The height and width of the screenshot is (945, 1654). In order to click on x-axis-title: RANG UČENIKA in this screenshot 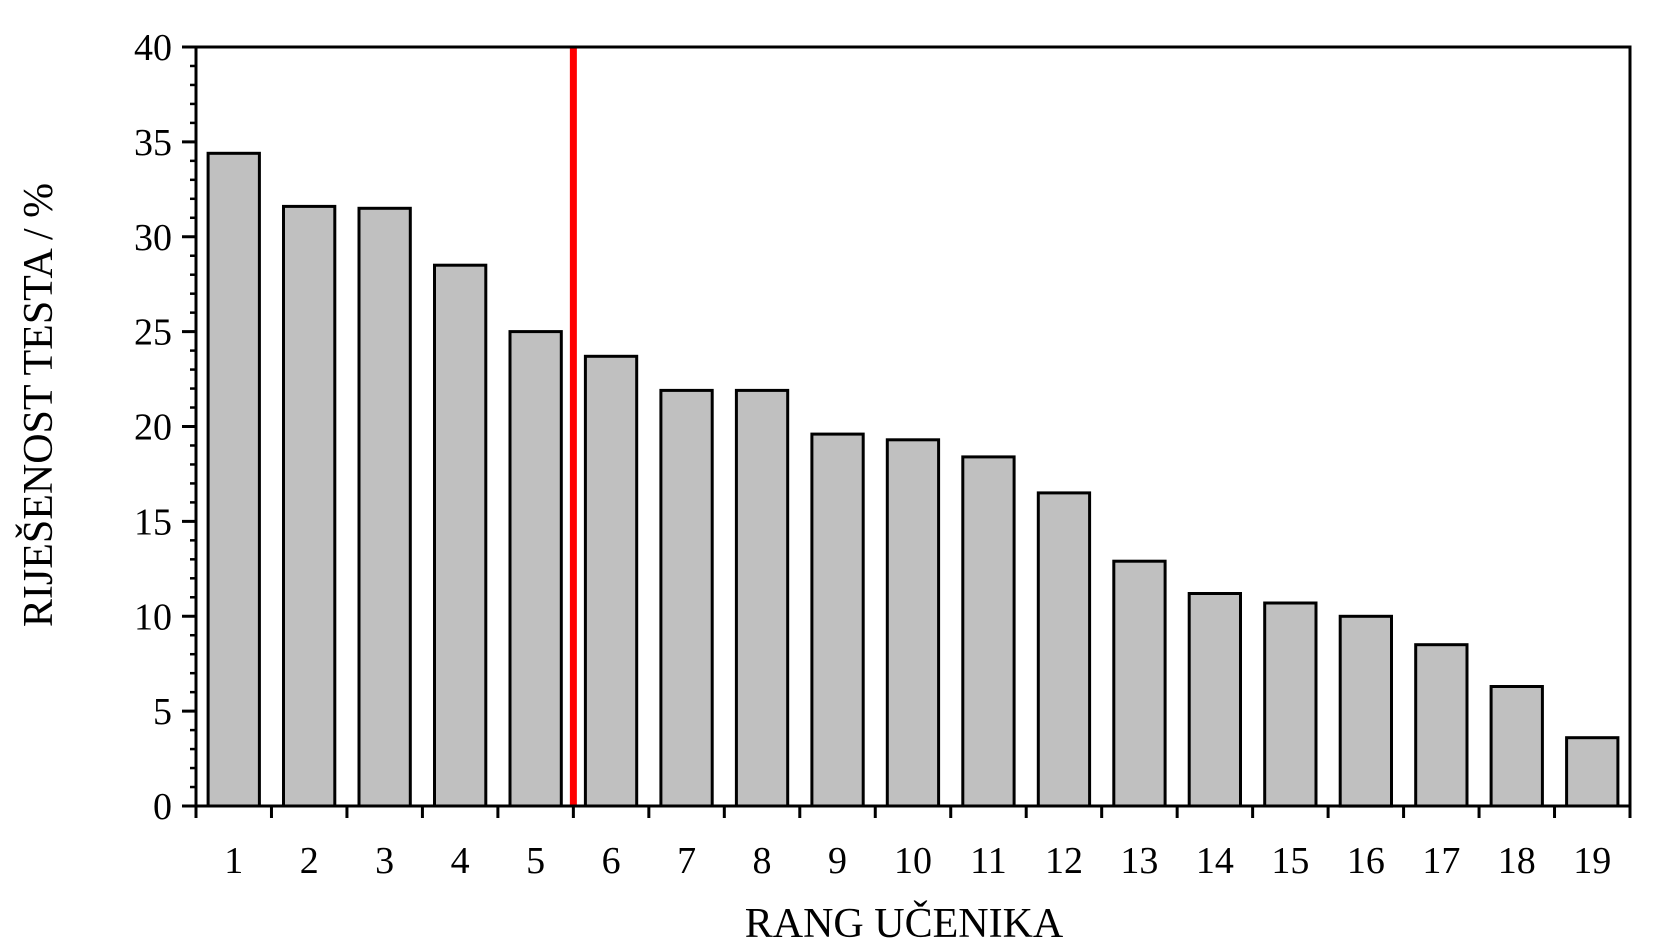, I will do `click(904, 922)`.